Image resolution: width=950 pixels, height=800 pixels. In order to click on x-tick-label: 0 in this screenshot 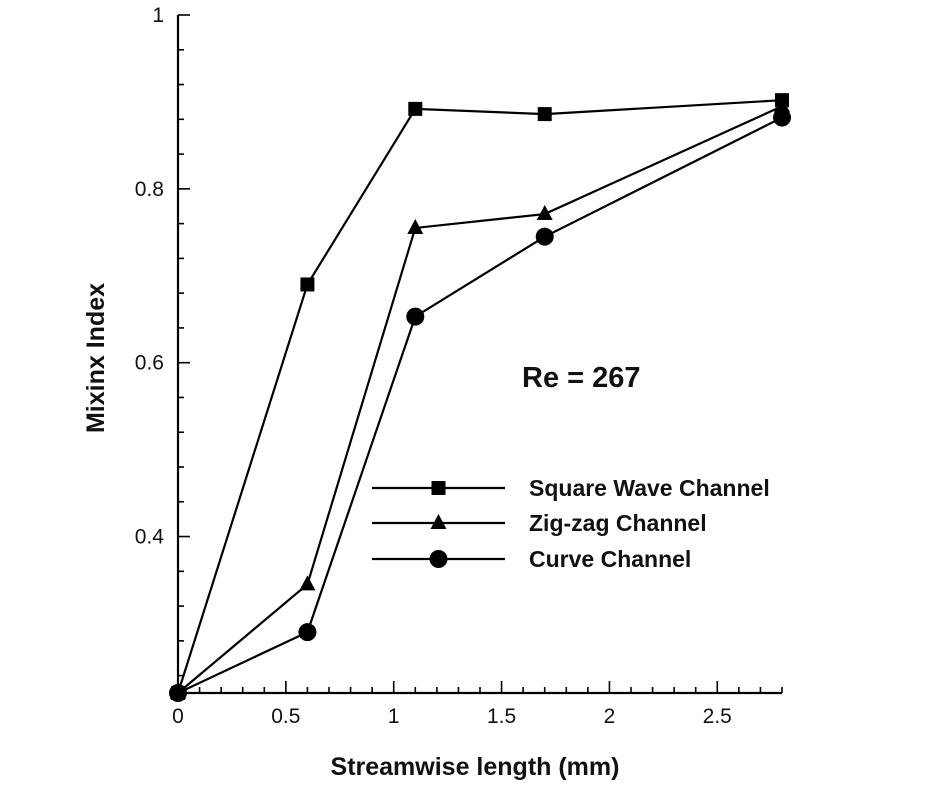, I will do `click(178, 716)`.